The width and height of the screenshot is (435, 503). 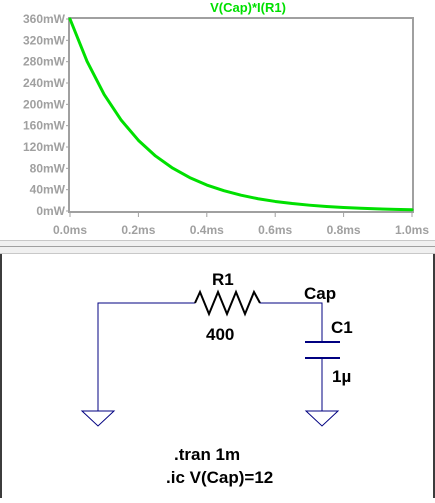 I want to click on spice-directive-ic: .ic V(Cap)=12, so click(x=219, y=477).